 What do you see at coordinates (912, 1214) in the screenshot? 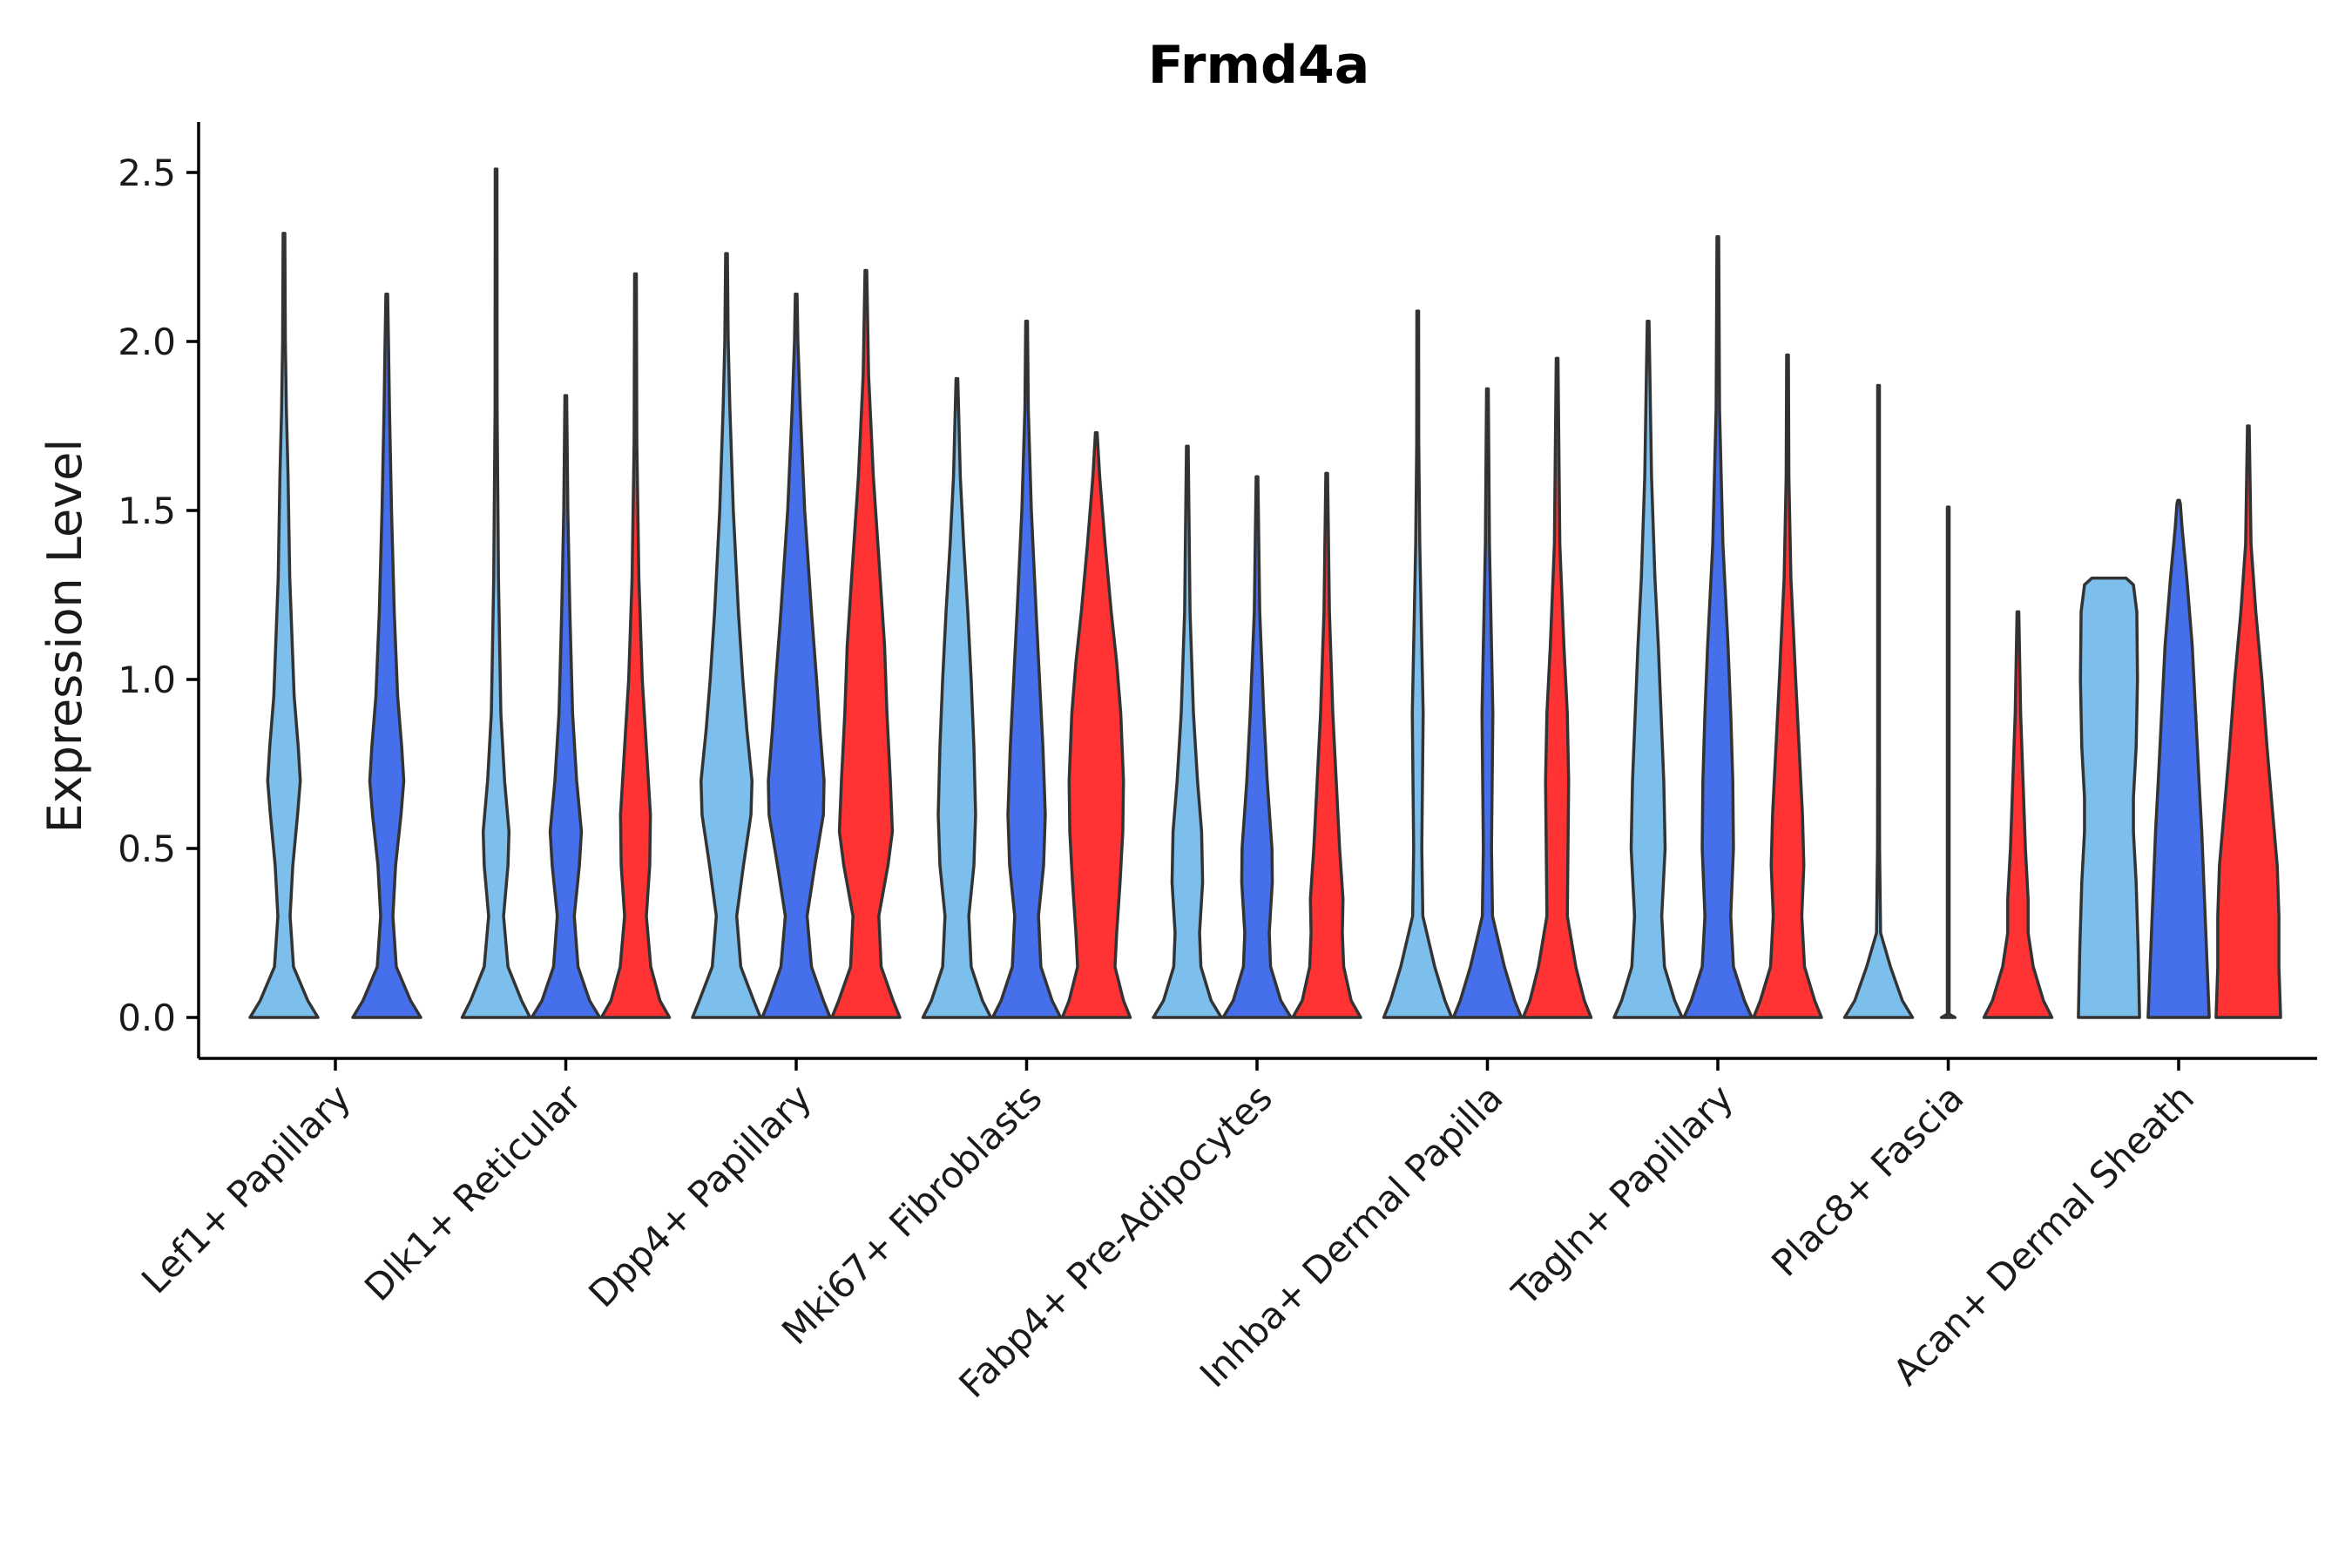
I see `x-category-label: Mki67+ Fibroblasts` at bounding box center [912, 1214].